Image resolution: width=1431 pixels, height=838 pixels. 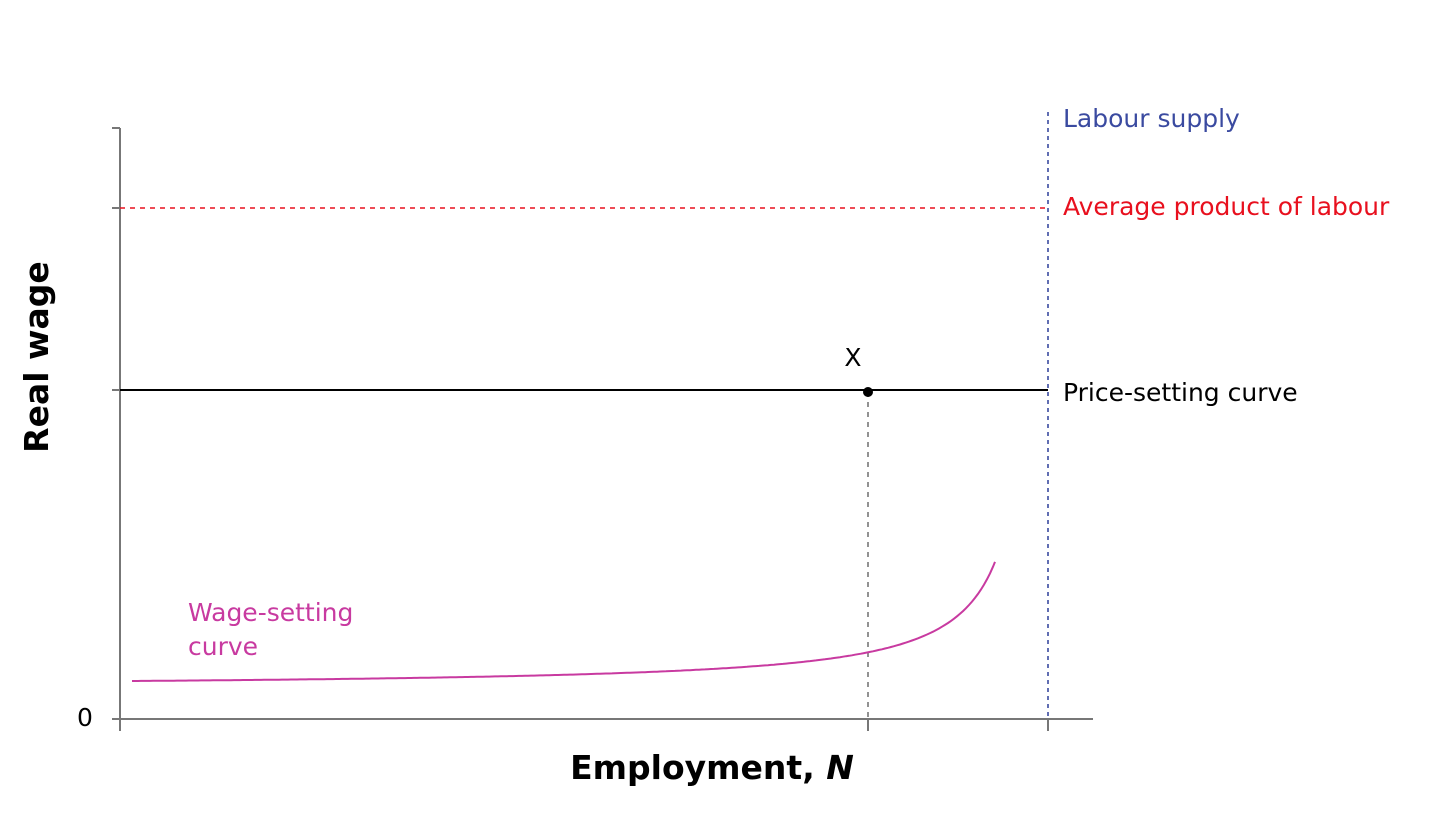 I want to click on equilibrium-point, so click(x=868, y=392).